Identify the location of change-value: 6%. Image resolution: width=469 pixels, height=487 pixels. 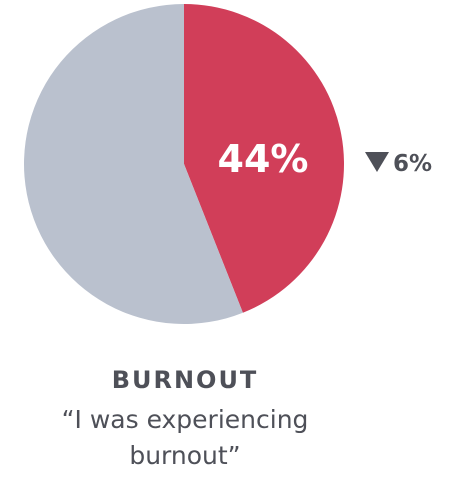
(412, 164).